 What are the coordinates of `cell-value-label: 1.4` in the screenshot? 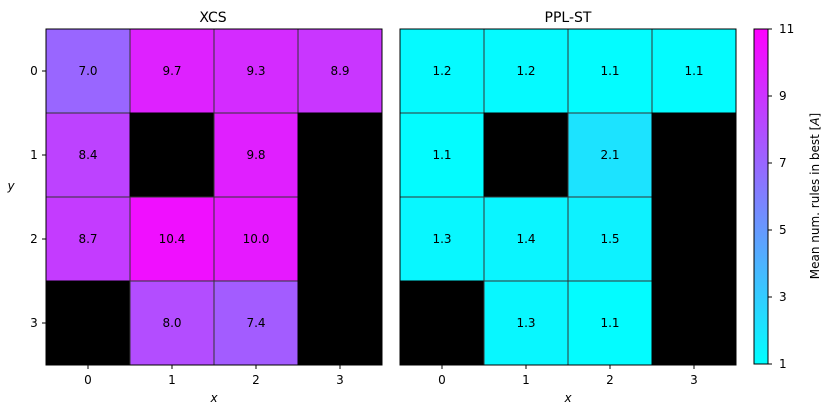 It's located at (525, 239).